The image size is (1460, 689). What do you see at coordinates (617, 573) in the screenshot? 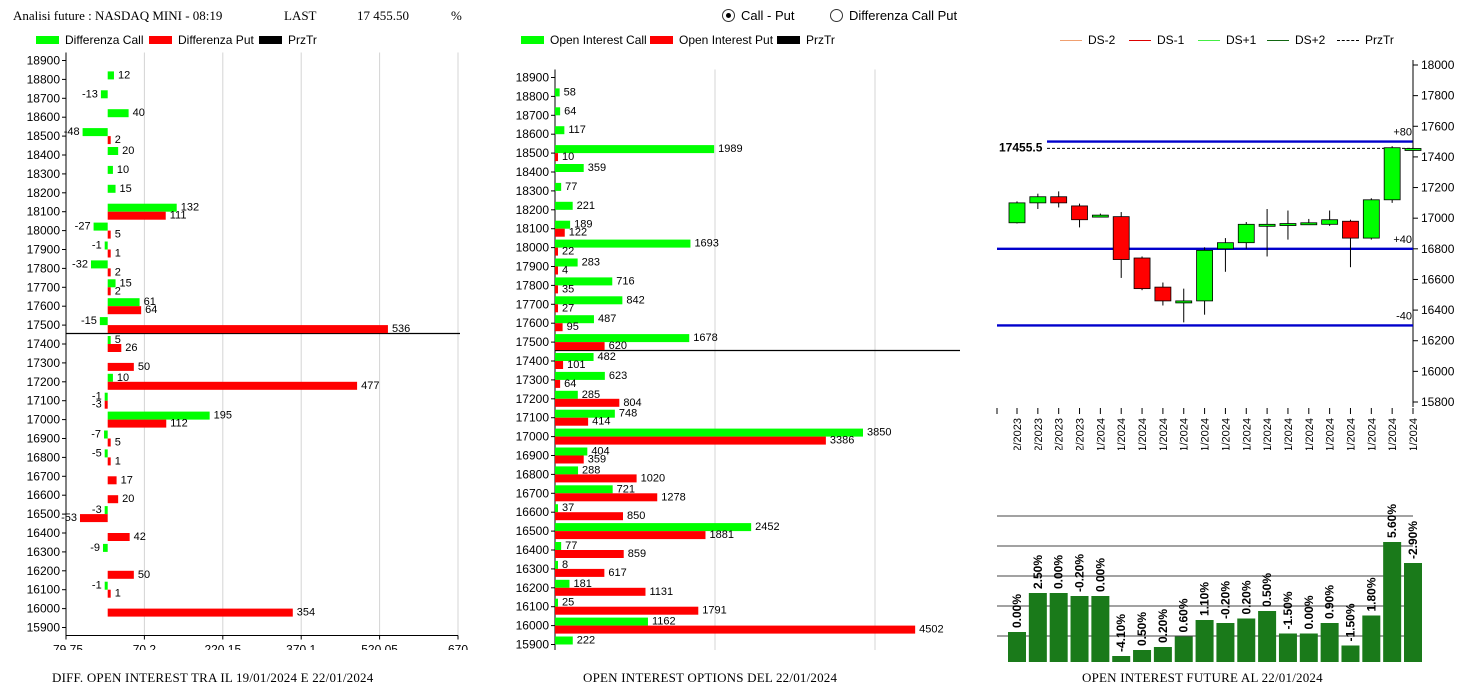
I see `put-bar-label: 617` at bounding box center [617, 573].